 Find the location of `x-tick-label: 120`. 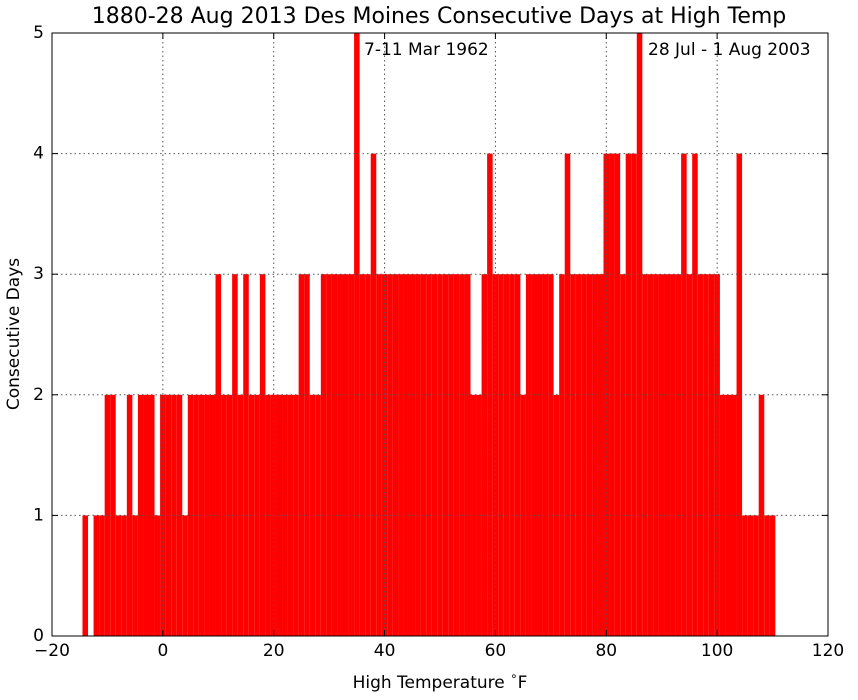

x-tick-label: 120 is located at coordinates (828, 651).